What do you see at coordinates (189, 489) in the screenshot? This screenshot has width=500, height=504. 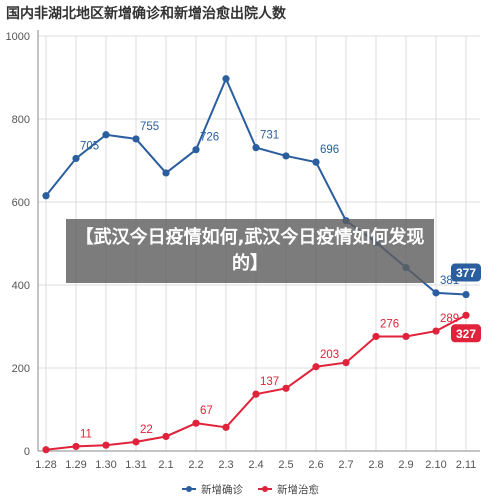 I see `legend-marker-confirmed` at bounding box center [189, 489].